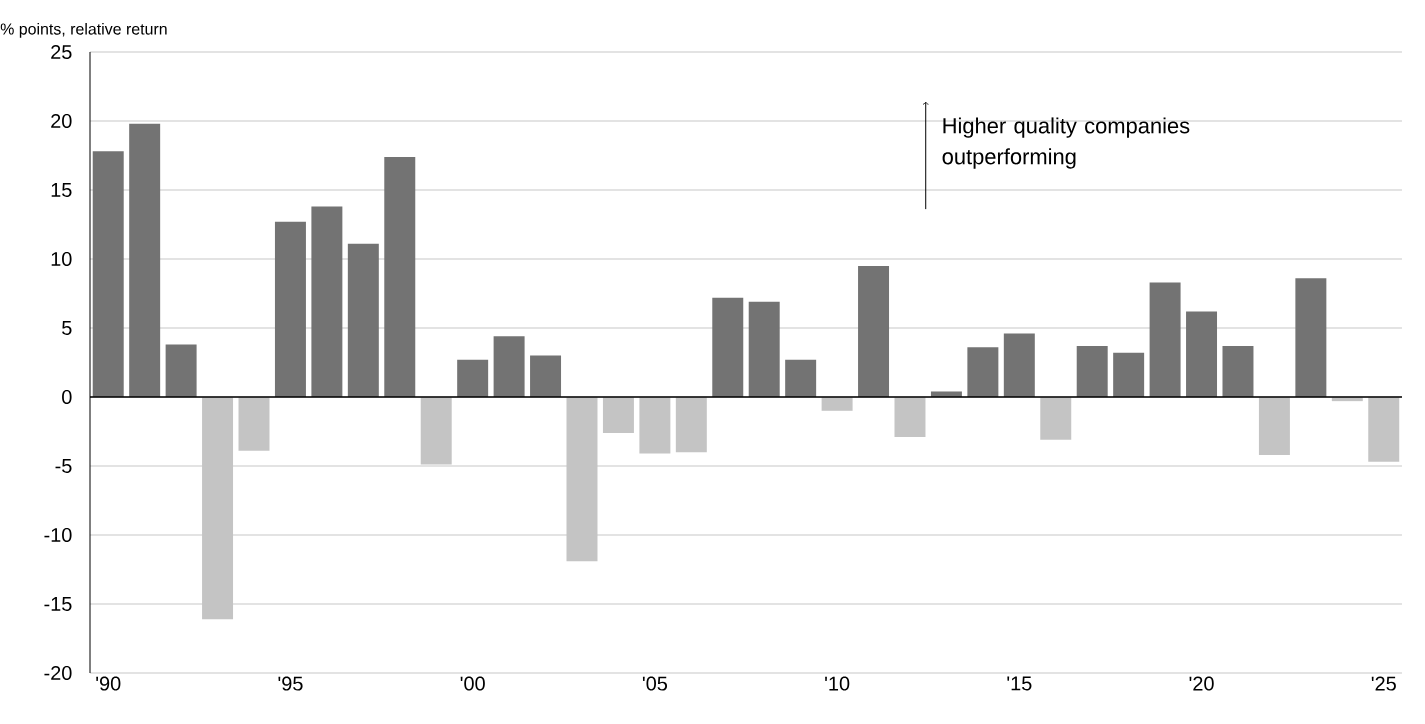  Describe the element at coordinates (63, 466) in the screenshot. I see `y-tick-label: -5` at that location.